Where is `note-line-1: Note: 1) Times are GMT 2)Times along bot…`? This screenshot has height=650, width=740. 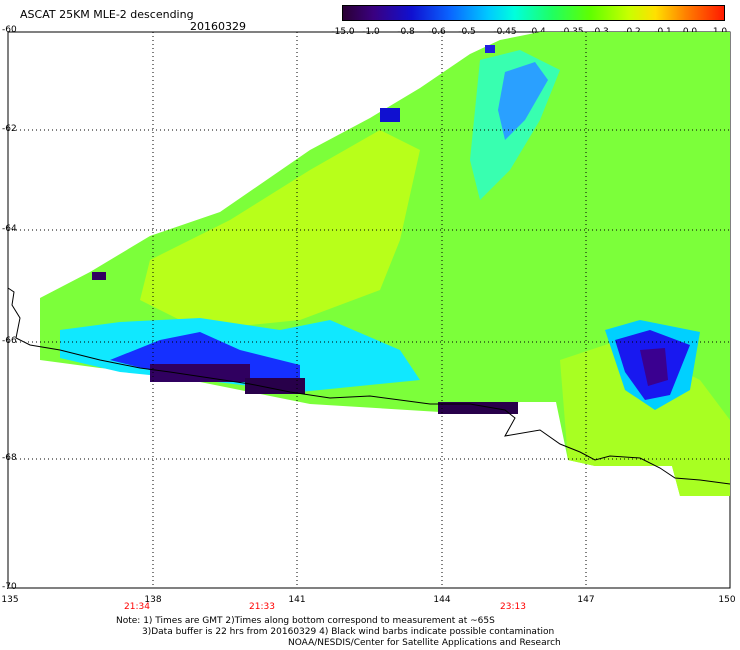
note-line-1: Note: 1) Times are GMT 2)Times along bot… is located at coordinates (305, 621).